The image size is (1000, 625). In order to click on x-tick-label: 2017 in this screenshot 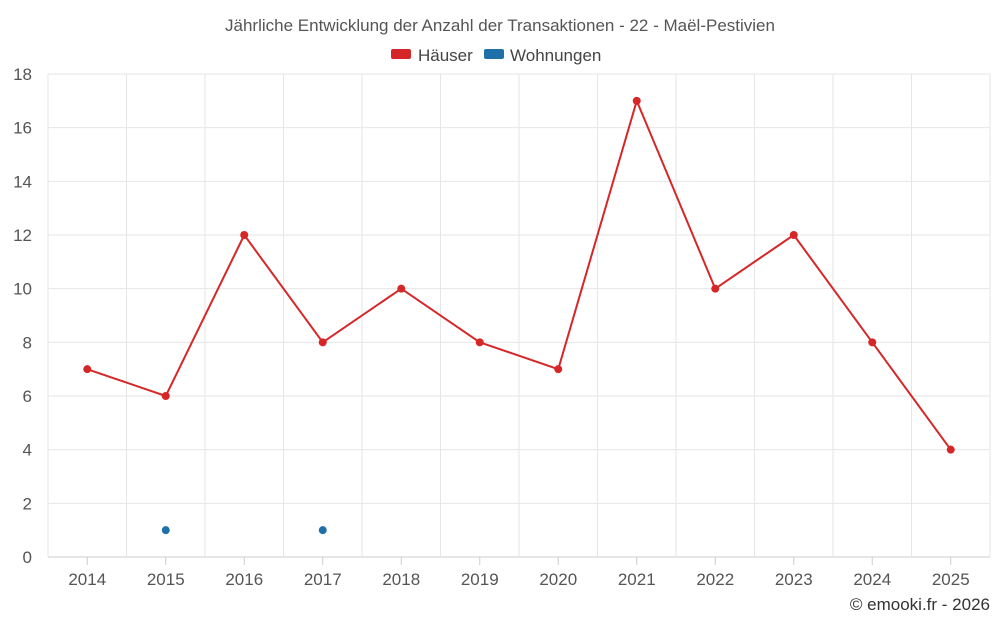, I will do `click(323, 579)`.